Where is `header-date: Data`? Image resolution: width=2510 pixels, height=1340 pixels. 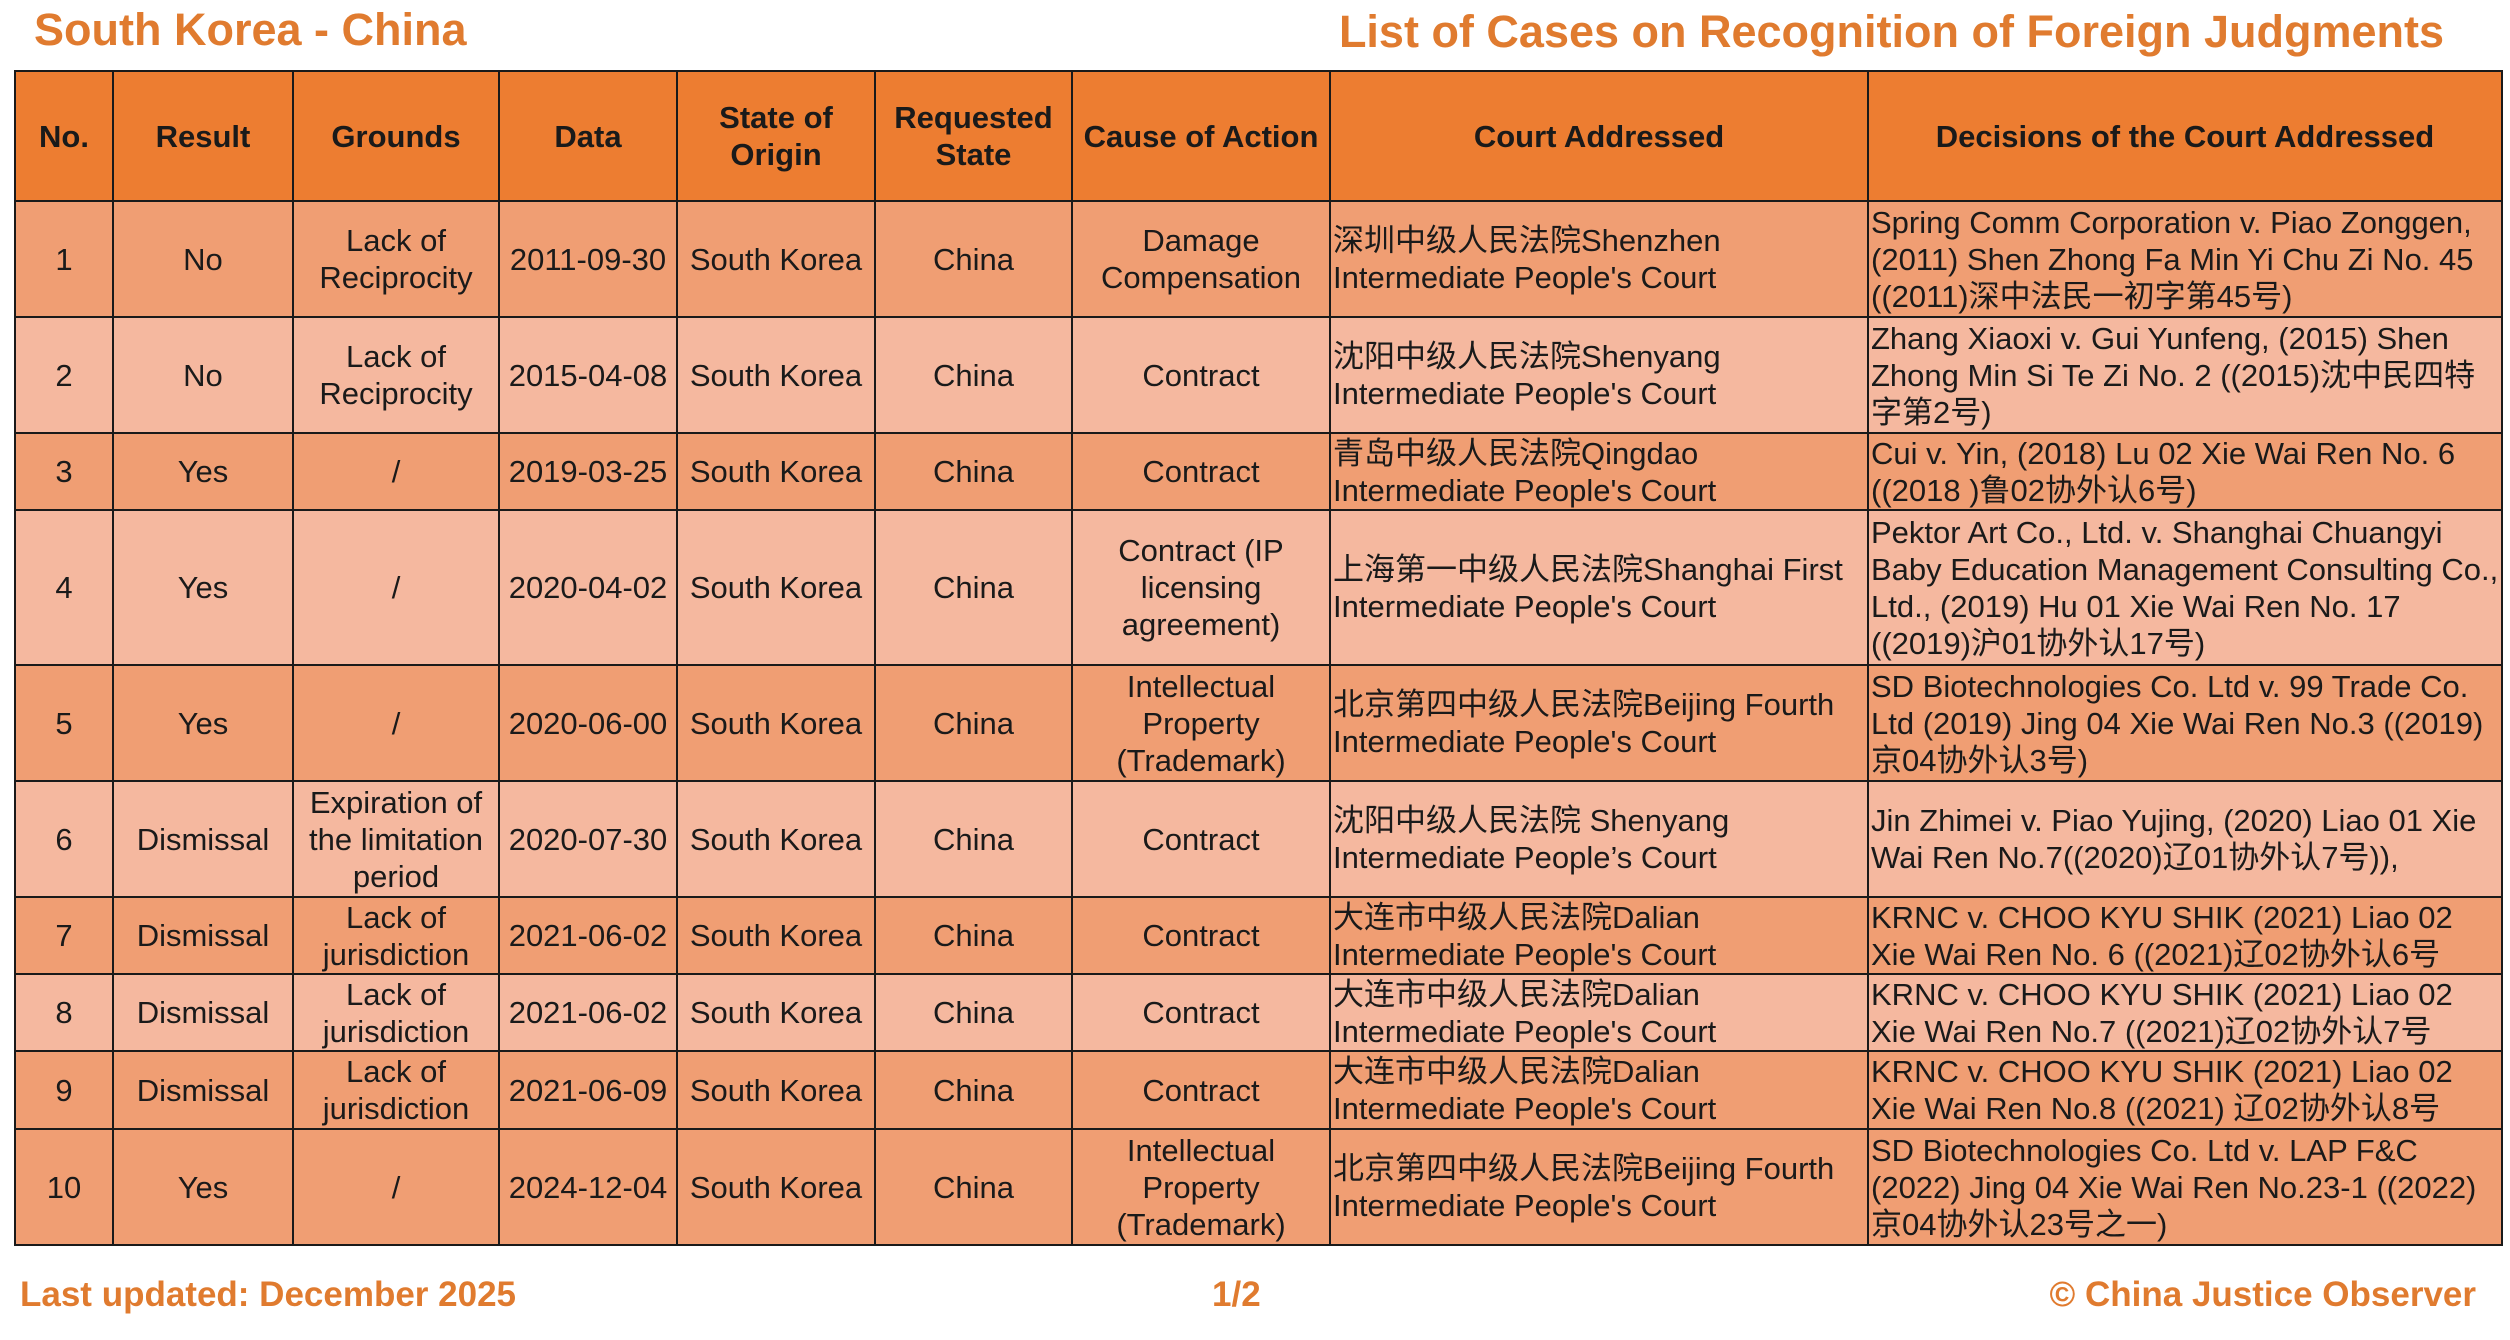 header-date: Data is located at coordinates (588, 136).